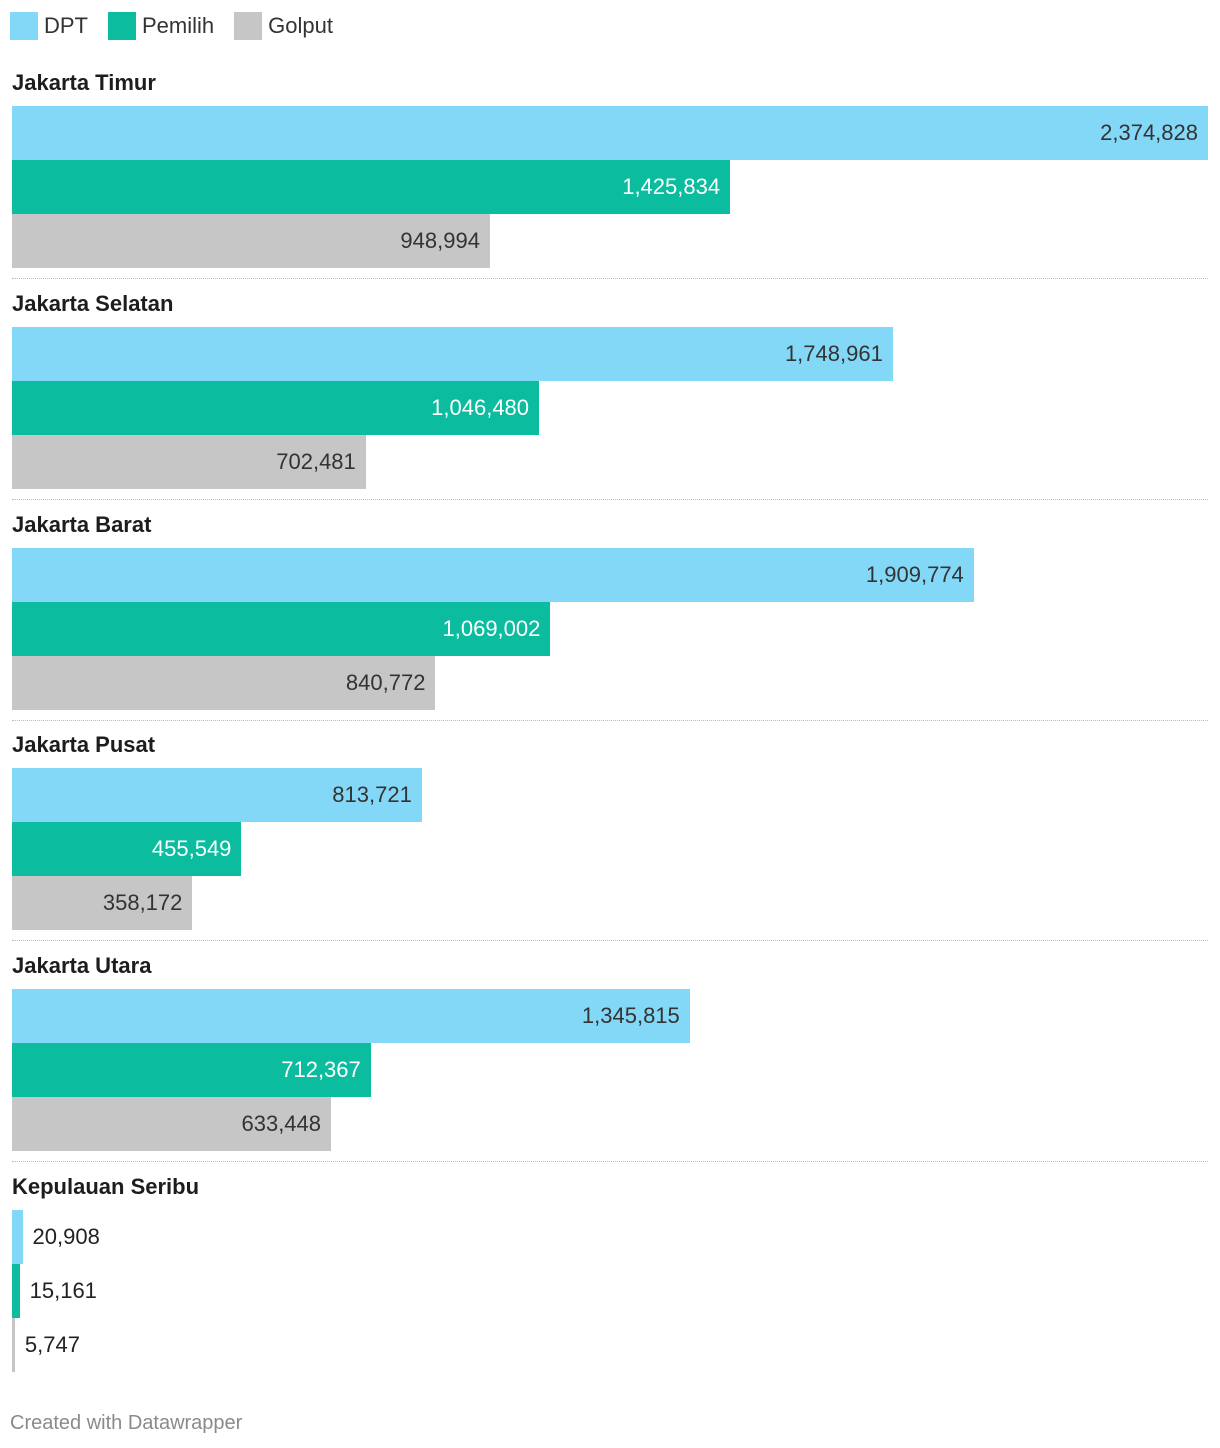  I want to click on data-label: 2,374,828, so click(1149, 132).